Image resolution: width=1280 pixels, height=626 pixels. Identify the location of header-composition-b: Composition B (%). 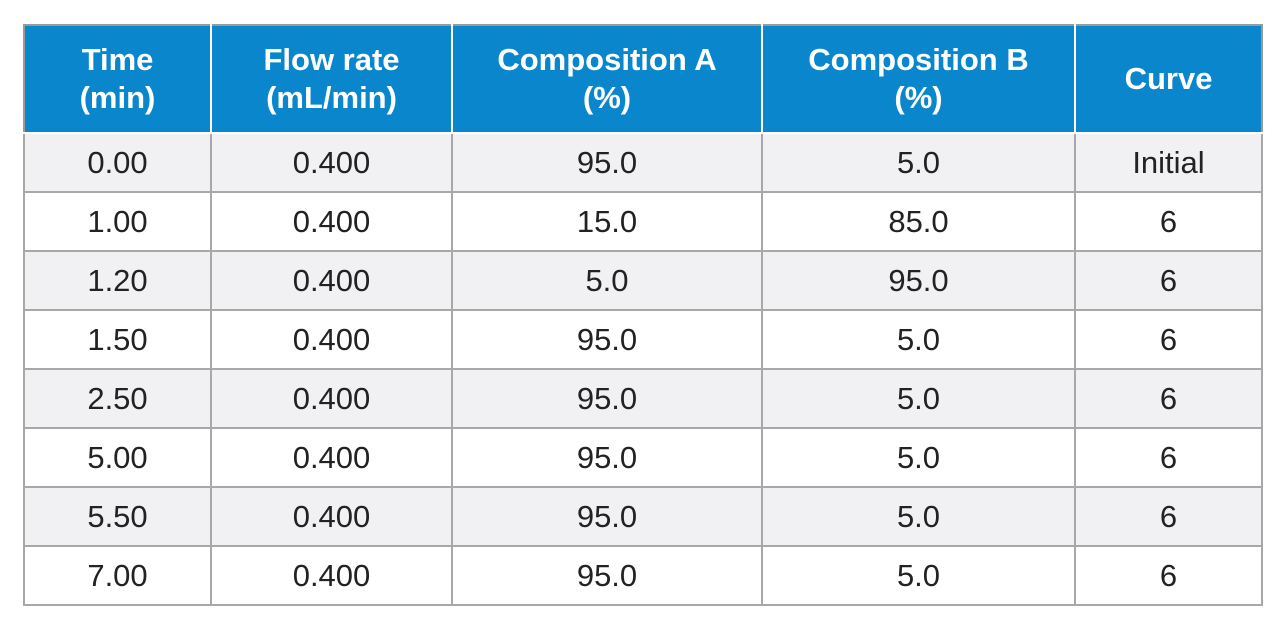
(918, 79).